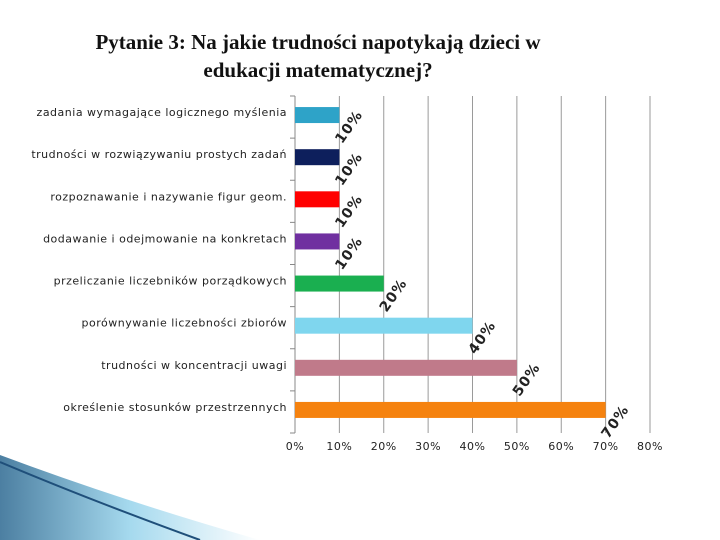 The image size is (720, 540). I want to click on x-tick-label: 50%, so click(517, 446).